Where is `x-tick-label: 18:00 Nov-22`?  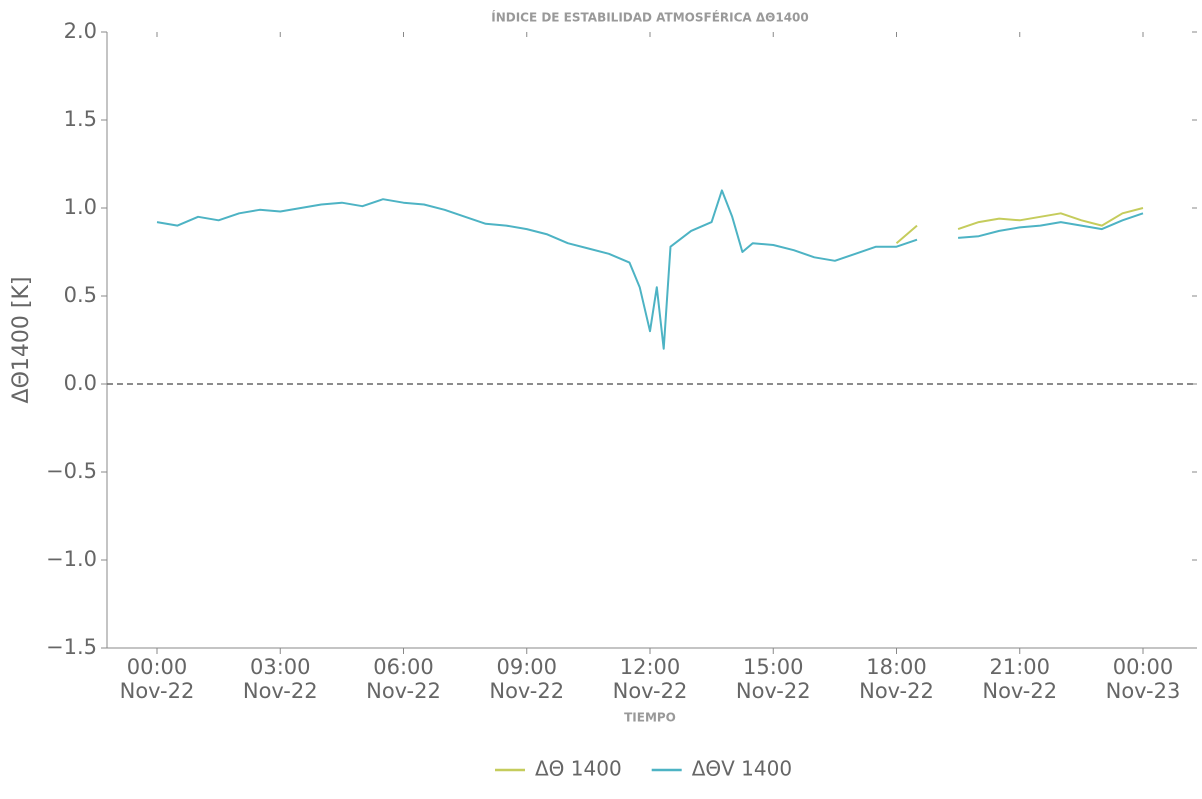 x-tick-label: 18:00 Nov-22 is located at coordinates (896, 679).